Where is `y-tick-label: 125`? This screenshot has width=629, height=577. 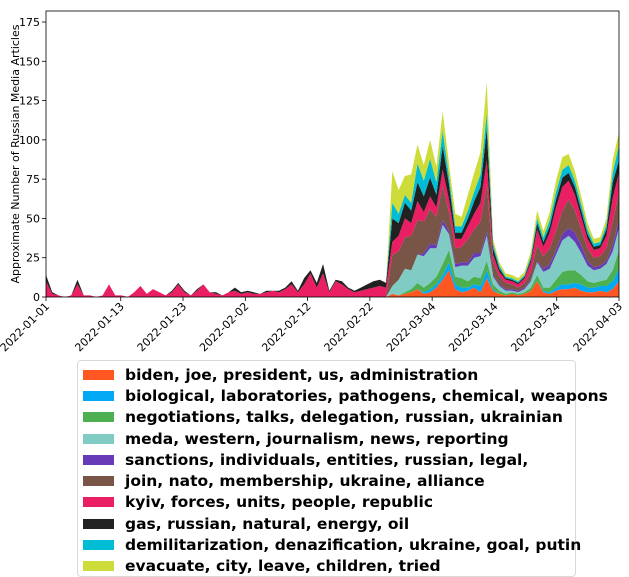
y-tick-label: 125 is located at coordinates (29, 101).